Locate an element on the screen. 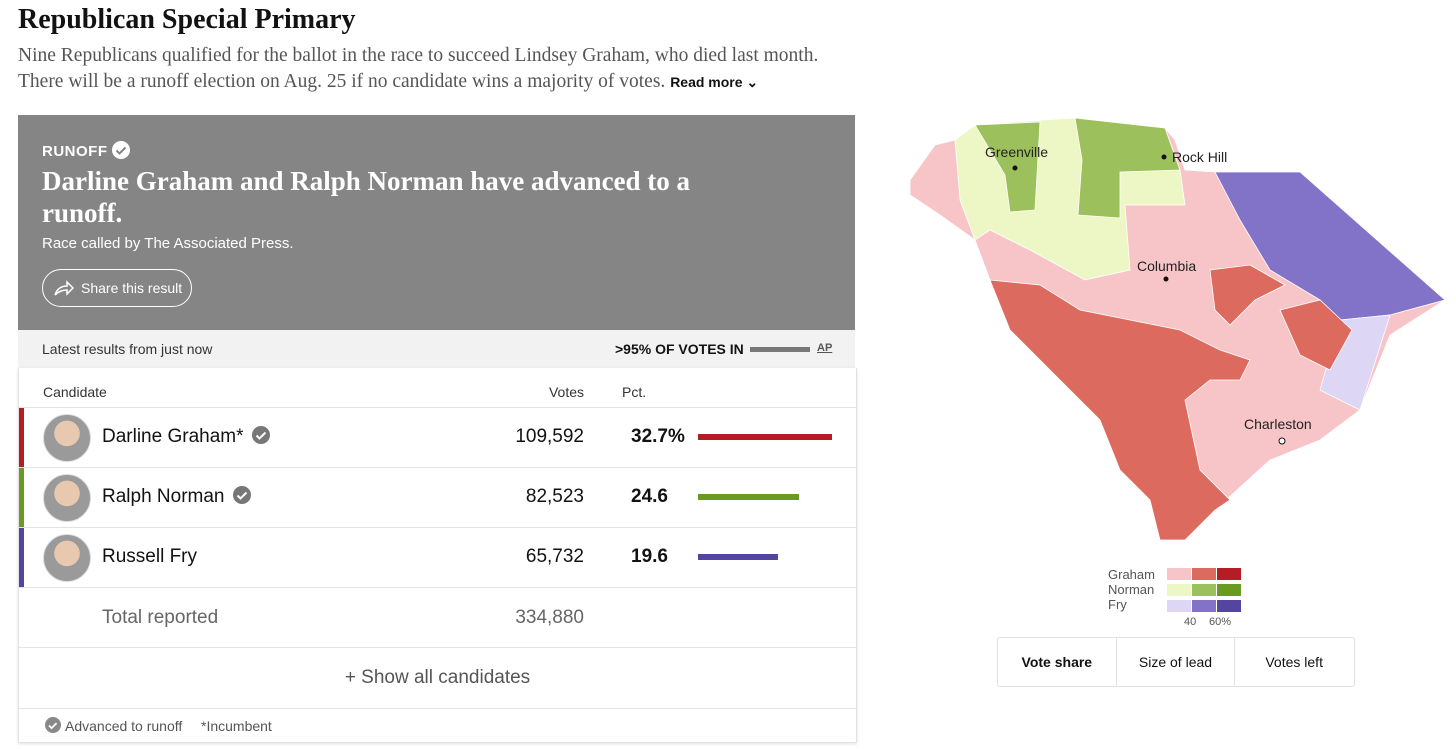 This screenshot has height=749, width=1456. candidate-row: Ralph Norman 82,523 24.6 is located at coordinates (437, 497).